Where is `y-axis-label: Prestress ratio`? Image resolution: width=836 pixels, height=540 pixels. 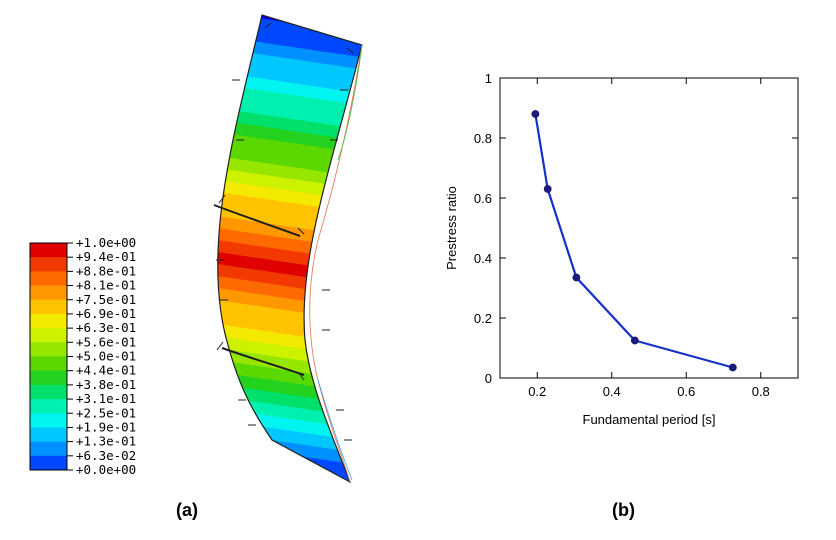
y-axis-label: Prestress ratio is located at coordinates (451, 228).